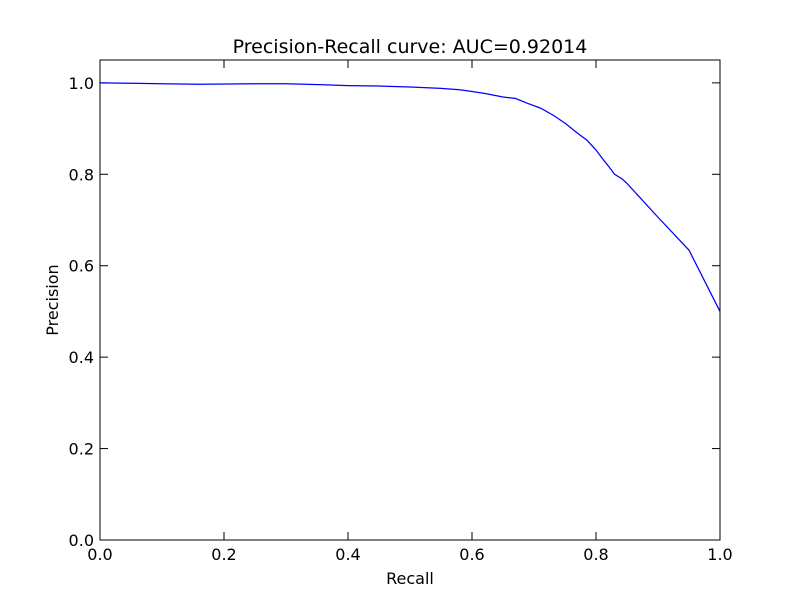 The height and width of the screenshot is (600, 800). I want to click on x-axis-label: Recall, so click(410, 578).